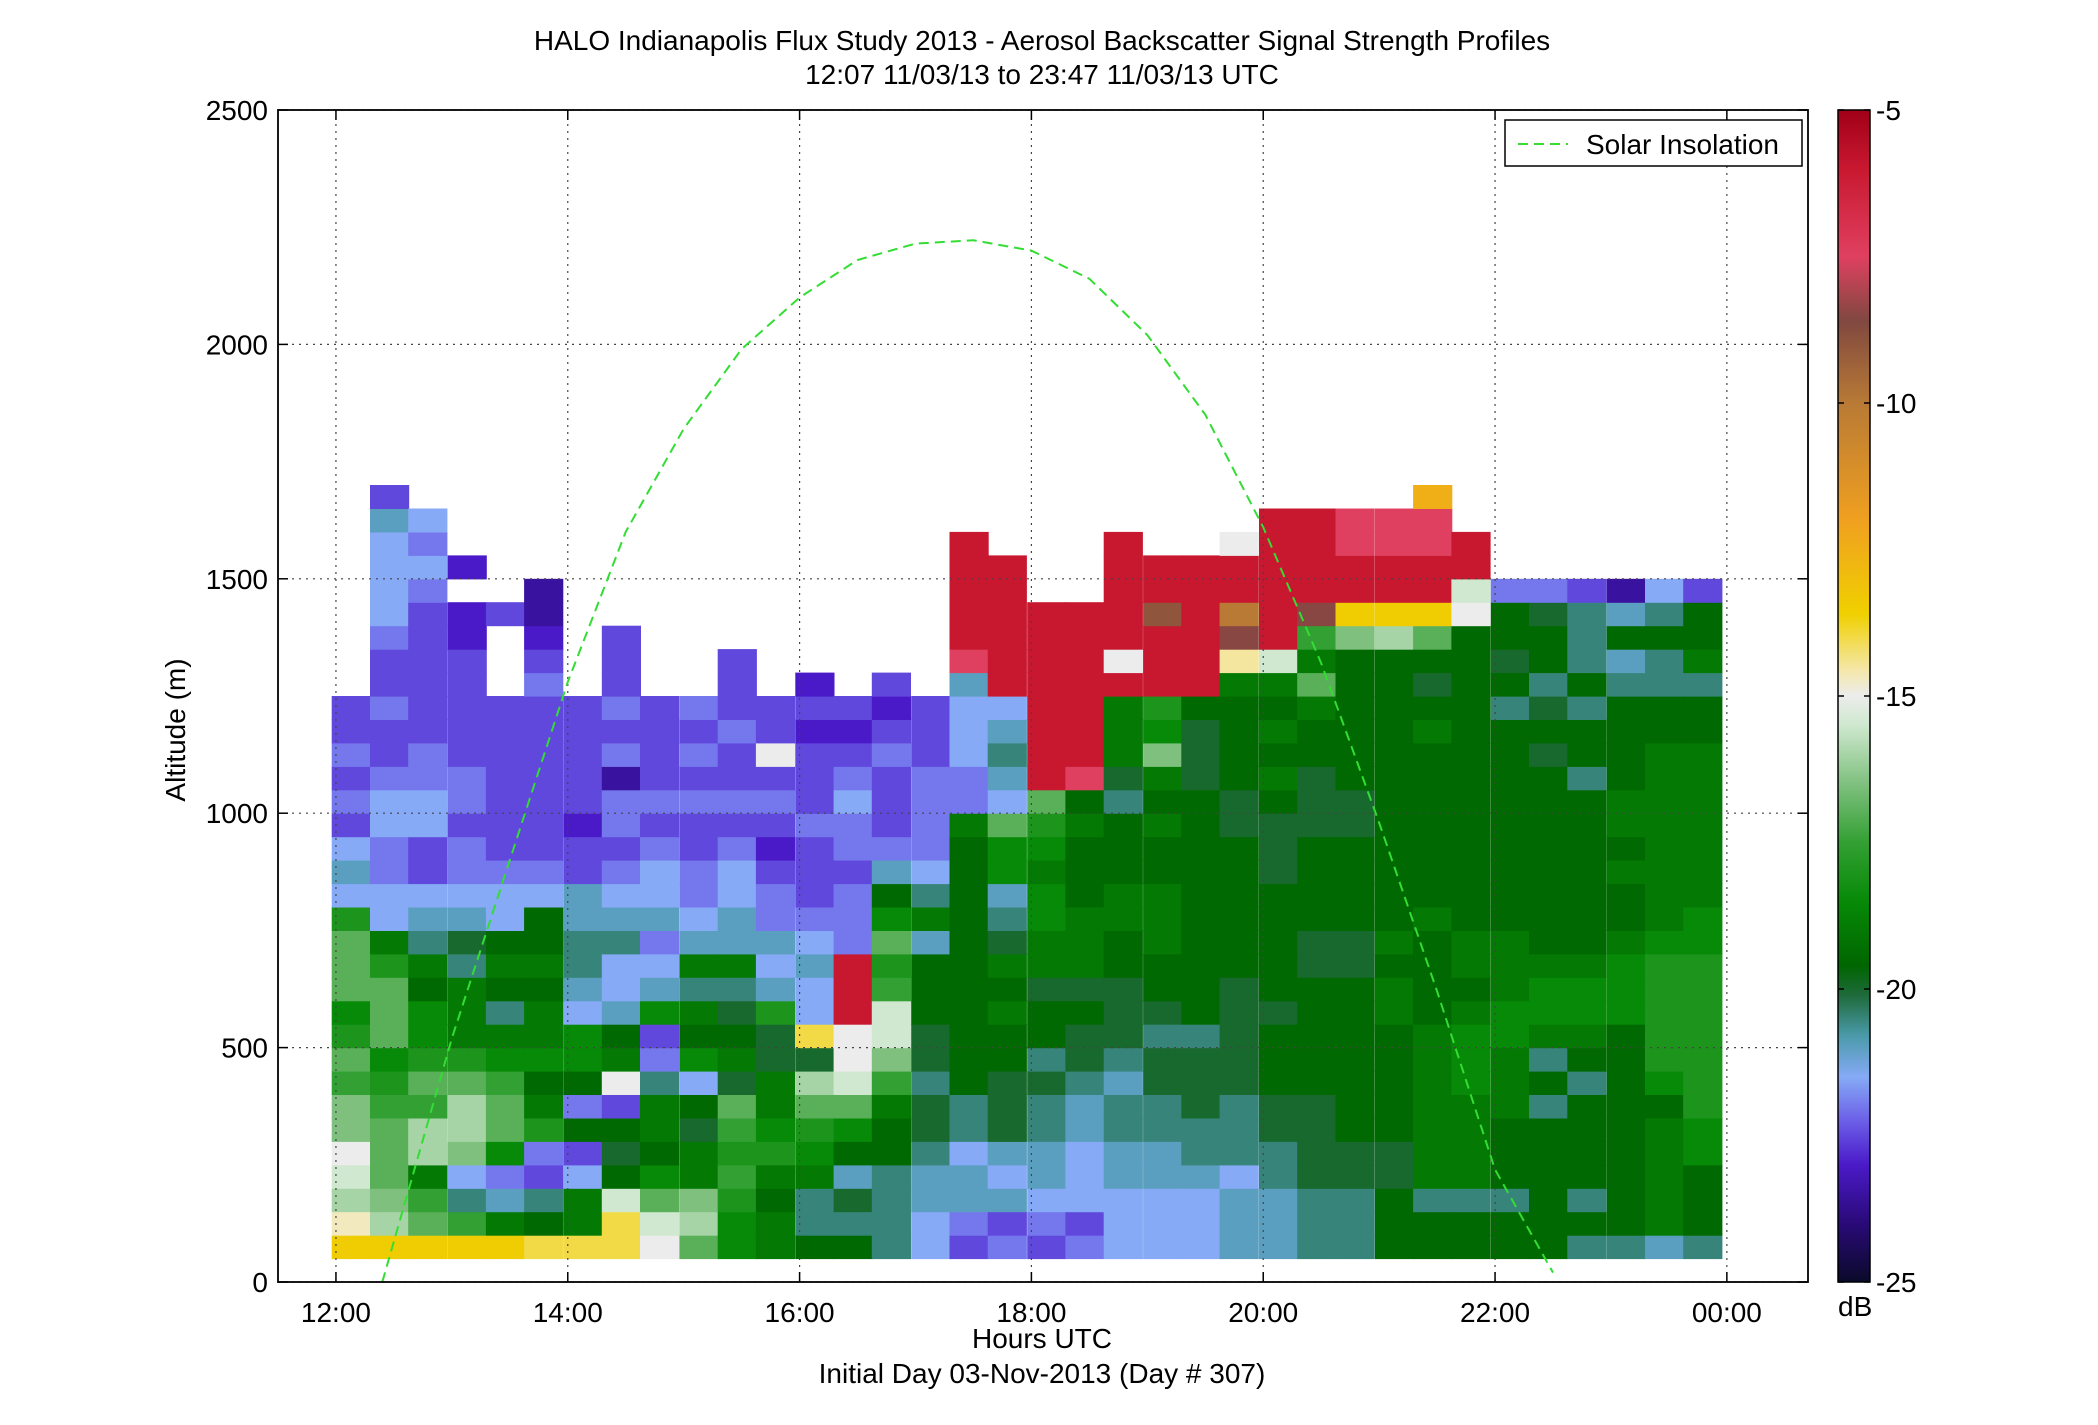 The width and height of the screenshot is (2098, 1425). What do you see at coordinates (237, 579) in the screenshot?
I see `y-tick-label: 1500` at bounding box center [237, 579].